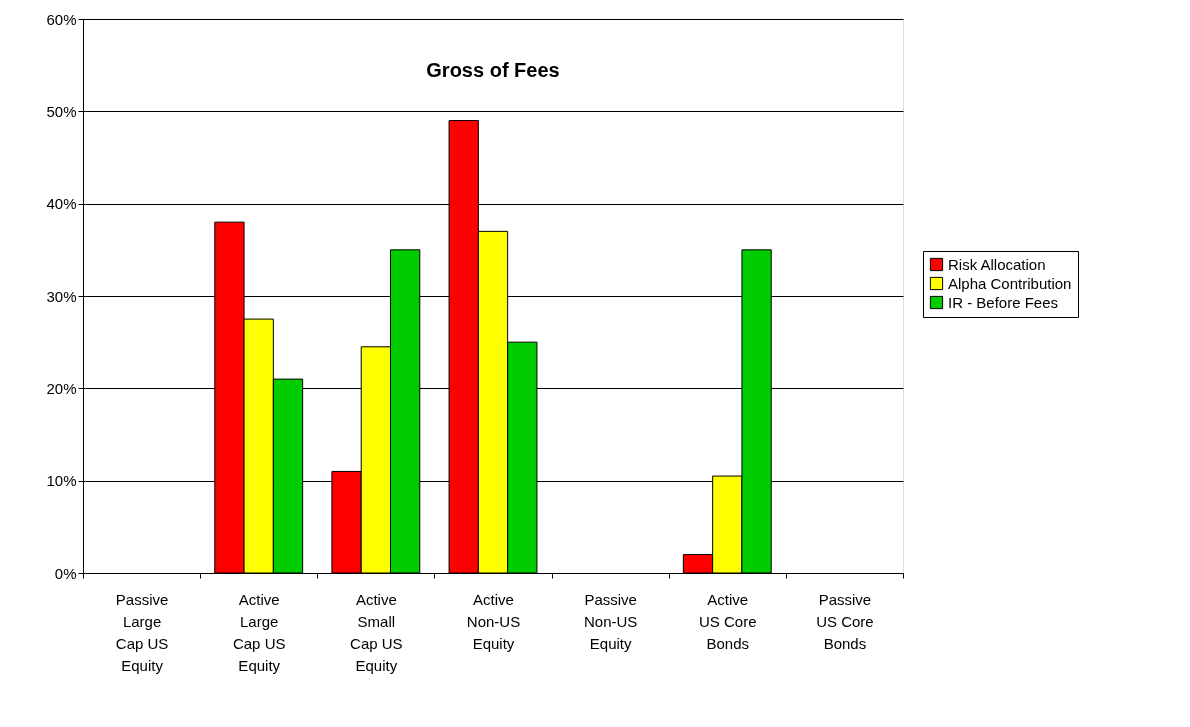 This screenshot has width=1190, height=727. What do you see at coordinates (1010, 283) in the screenshot?
I see `legend-label: Alpha Contribution` at bounding box center [1010, 283].